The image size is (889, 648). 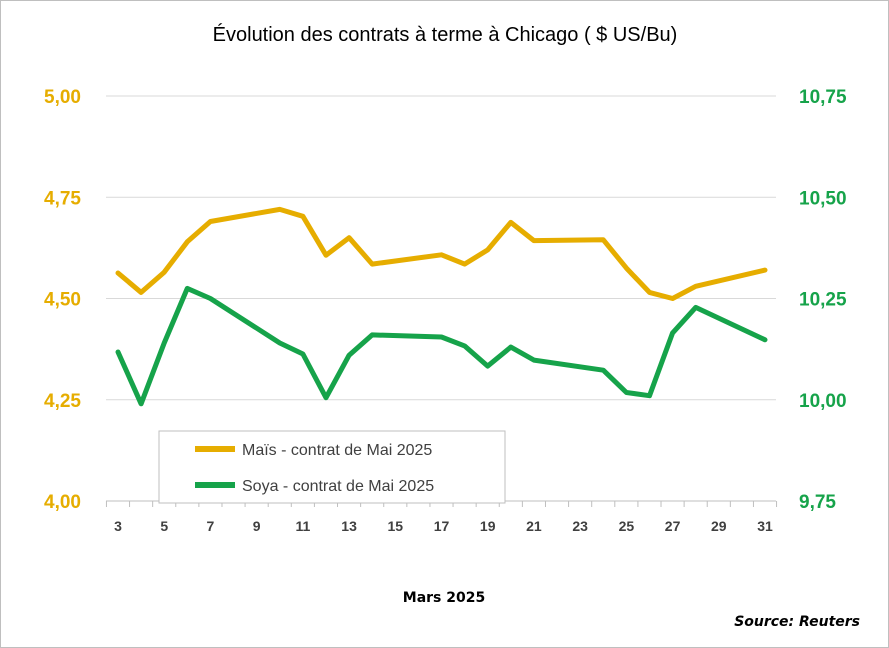 I want to click on y-left-tick-label: 4,00, so click(x=62, y=502).